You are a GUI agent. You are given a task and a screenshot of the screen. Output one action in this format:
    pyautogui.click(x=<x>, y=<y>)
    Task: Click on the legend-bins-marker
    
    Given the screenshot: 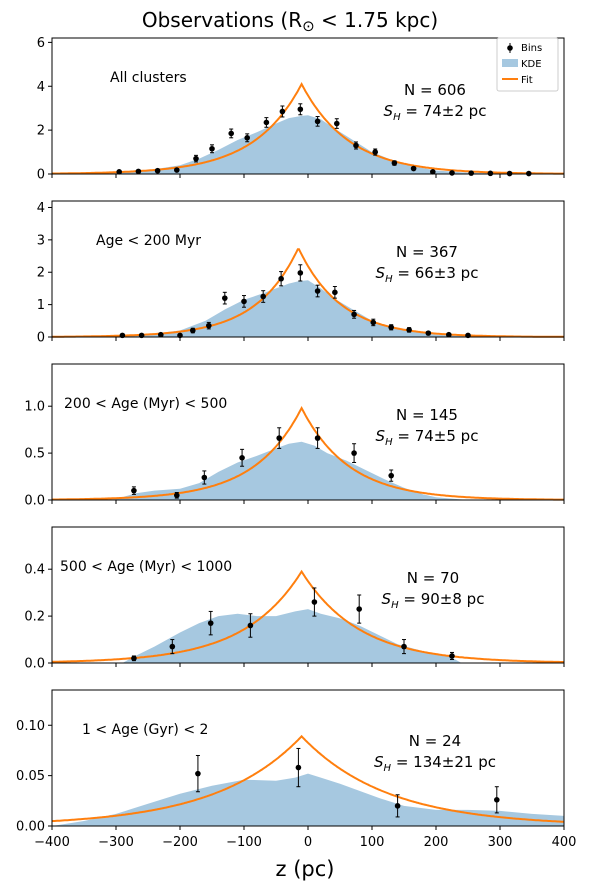 What is the action you would take?
    pyautogui.click(x=510, y=48)
    